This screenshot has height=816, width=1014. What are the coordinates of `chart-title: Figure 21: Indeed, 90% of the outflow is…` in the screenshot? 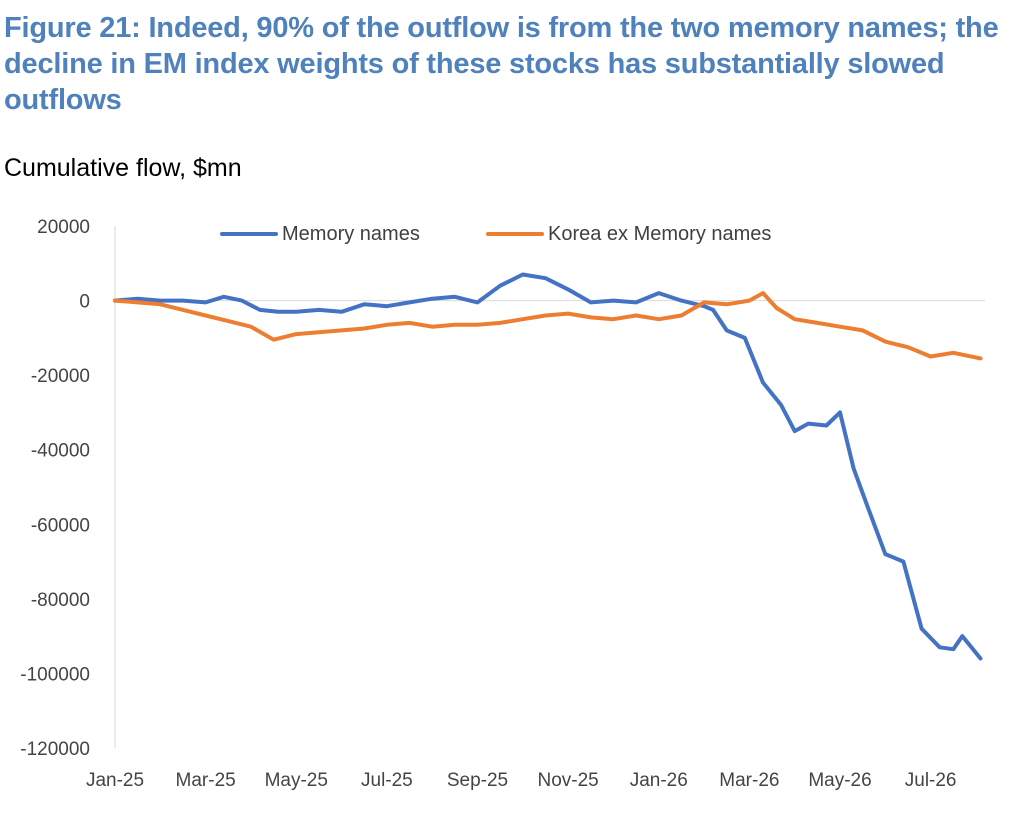 It's located at (501, 64).